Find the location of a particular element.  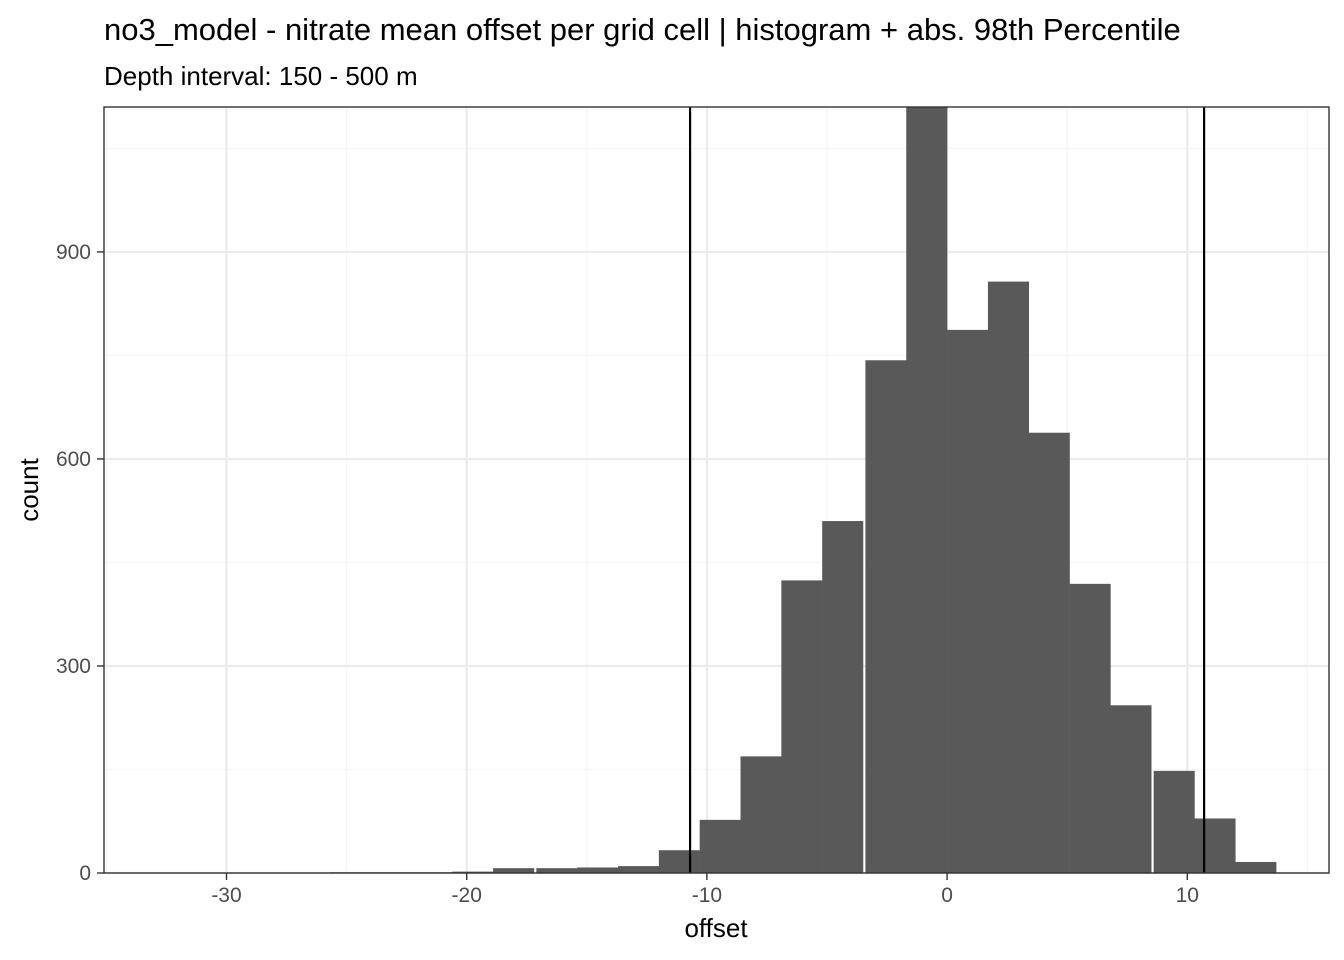

x-tick-label: -10 is located at coordinates (707, 895).